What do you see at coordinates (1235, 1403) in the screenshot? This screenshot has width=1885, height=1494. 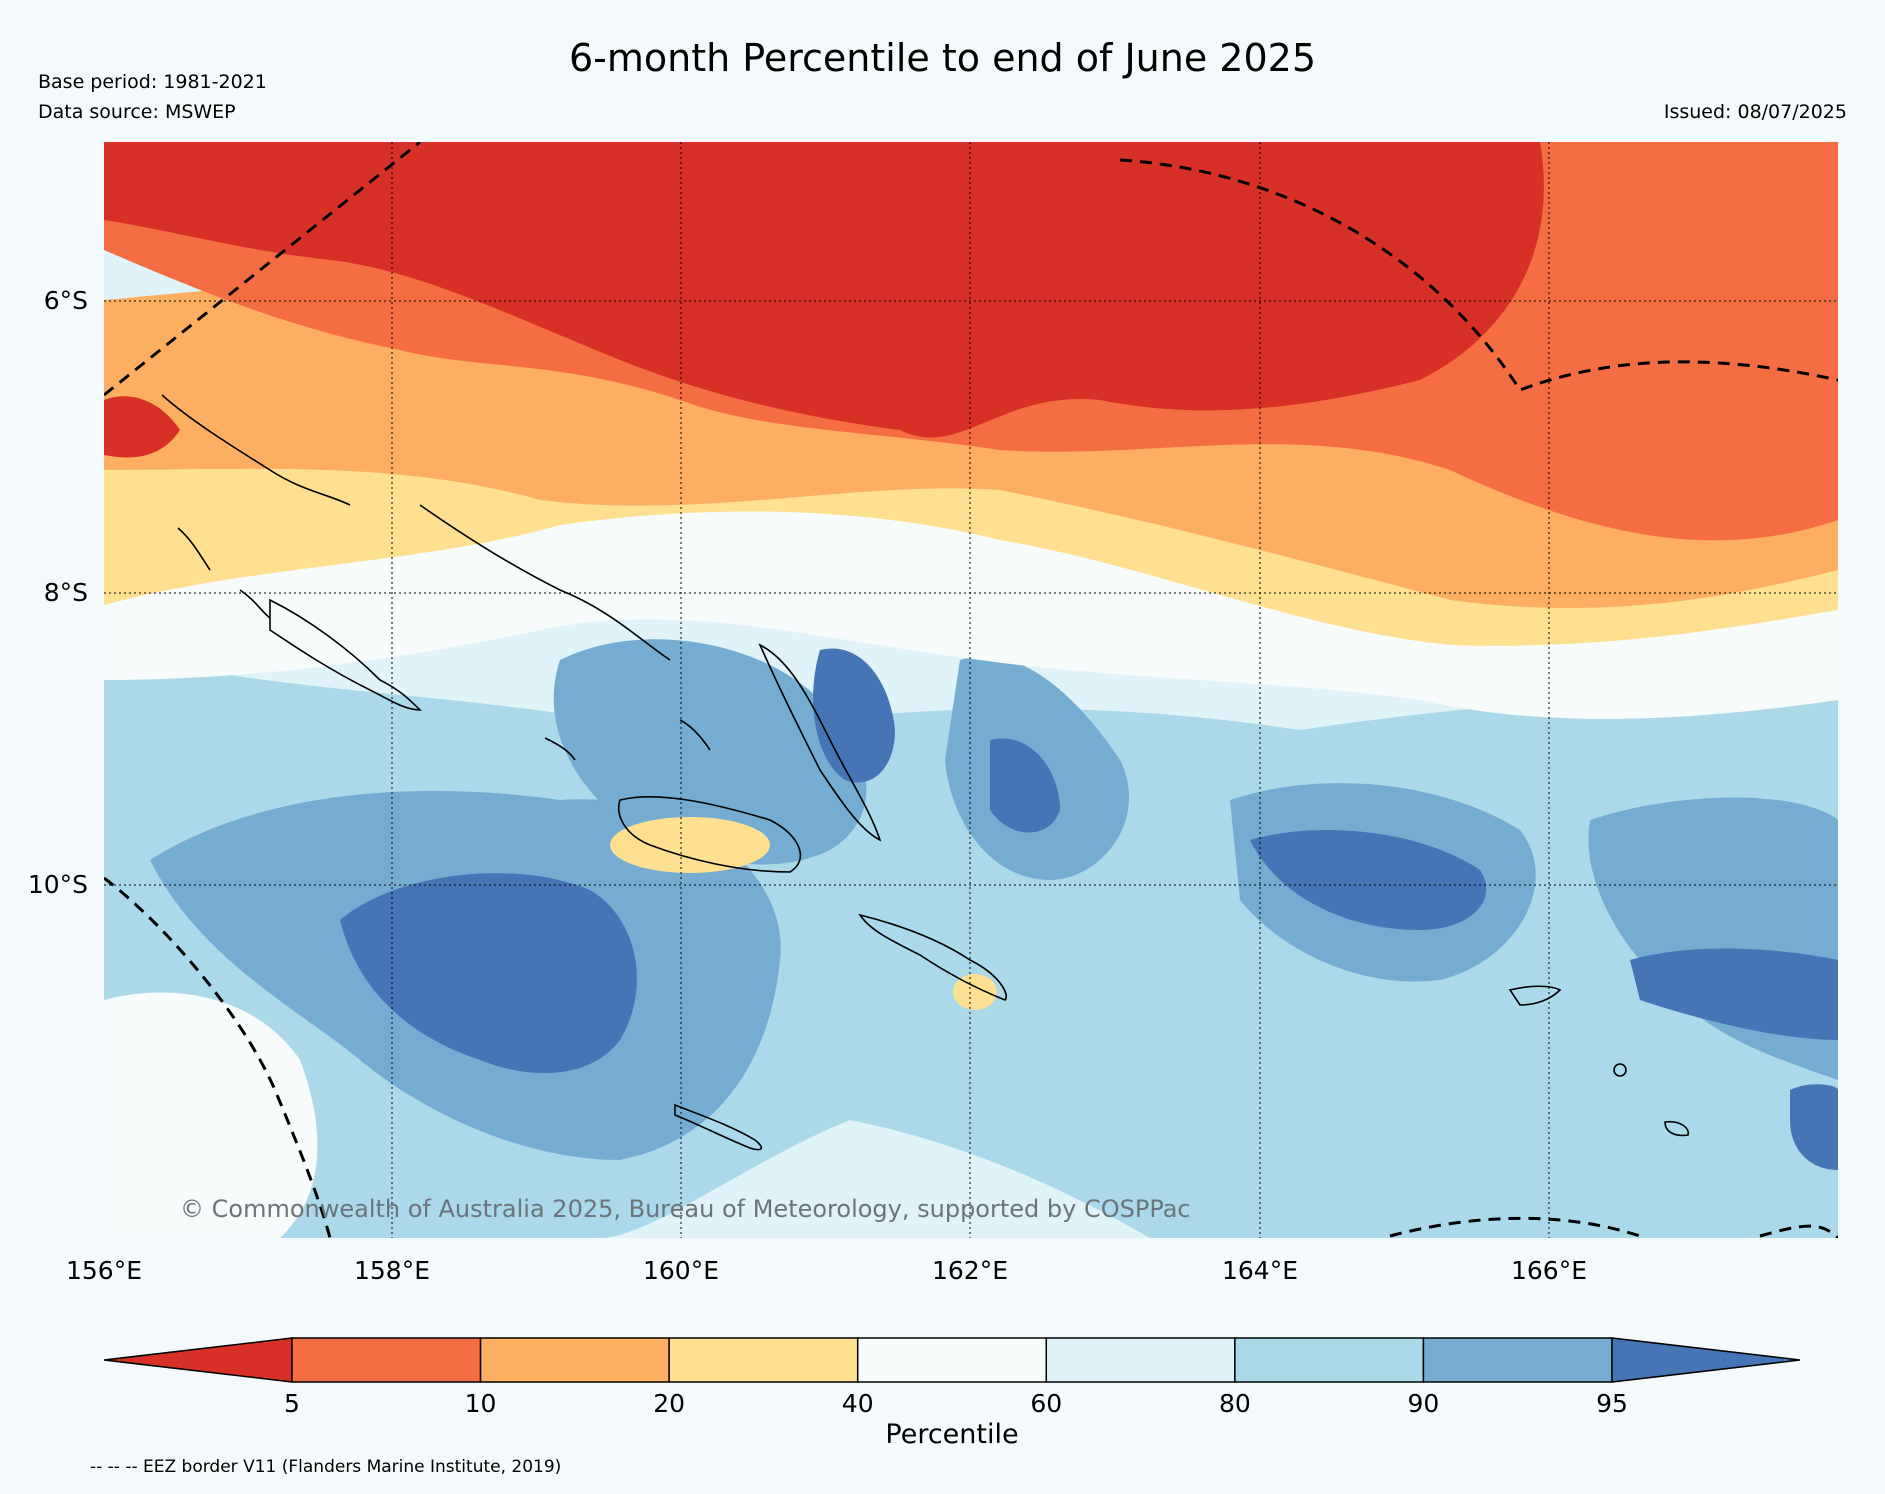 I see `colorbar-tick-label: 80` at bounding box center [1235, 1403].